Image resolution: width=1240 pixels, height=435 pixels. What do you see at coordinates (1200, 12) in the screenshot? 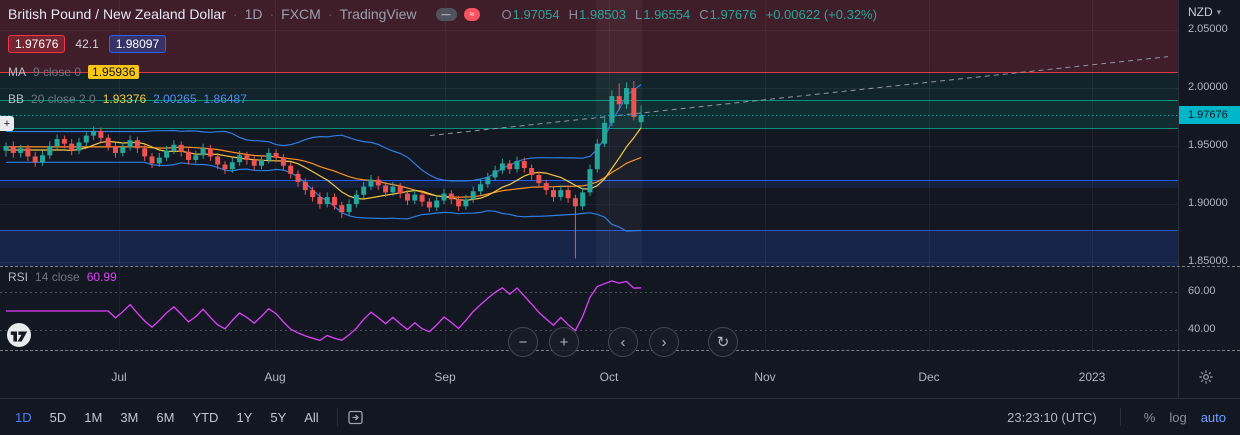
I see `currency-label: NZD` at bounding box center [1200, 12].